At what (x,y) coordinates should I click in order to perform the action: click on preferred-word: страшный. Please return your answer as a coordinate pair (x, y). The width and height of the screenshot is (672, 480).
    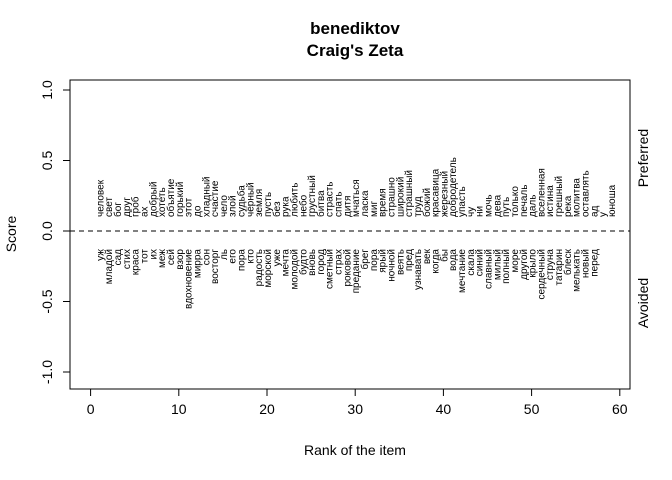
    Looking at the image, I should click on (409, 193).